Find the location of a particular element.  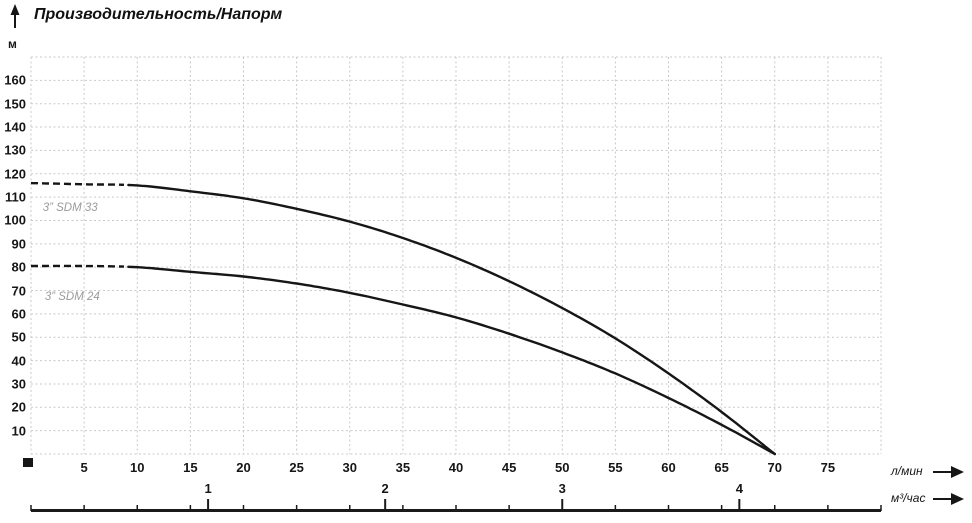

x-axis-tick-label: 20 is located at coordinates (243, 467).